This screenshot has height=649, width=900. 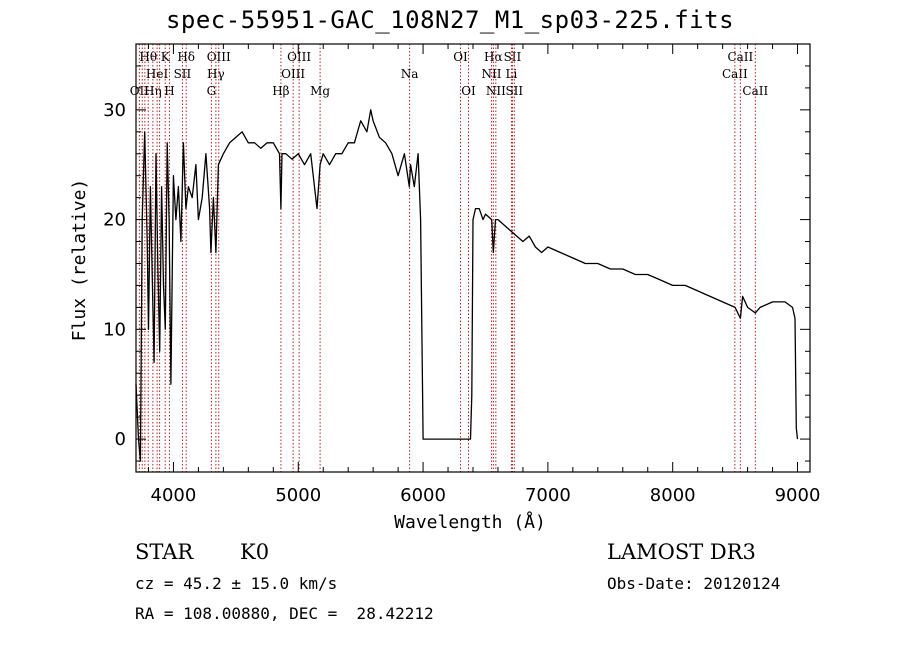 I want to click on line-marker-label: H, so click(x=169, y=91).